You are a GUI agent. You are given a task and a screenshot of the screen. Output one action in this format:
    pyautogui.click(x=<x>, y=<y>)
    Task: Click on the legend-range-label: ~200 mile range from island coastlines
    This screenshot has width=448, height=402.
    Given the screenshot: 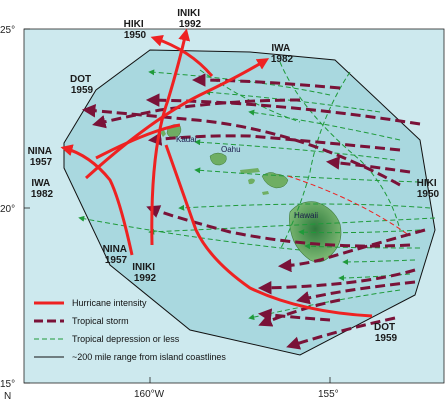 What is the action you would take?
    pyautogui.click(x=149, y=357)
    